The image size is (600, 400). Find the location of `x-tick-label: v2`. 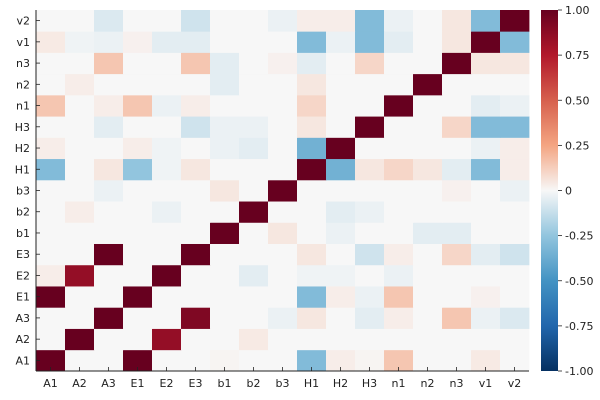

x-tick-label: v2 is located at coordinates (515, 383).